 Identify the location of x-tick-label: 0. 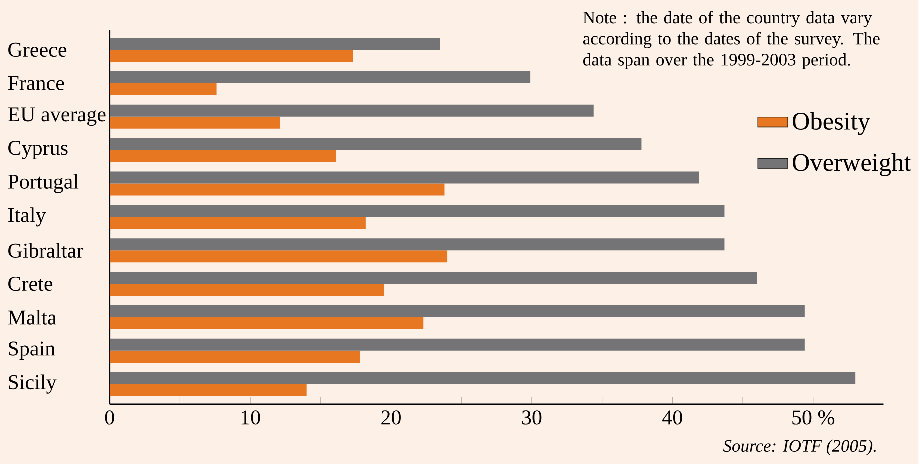
(109, 417).